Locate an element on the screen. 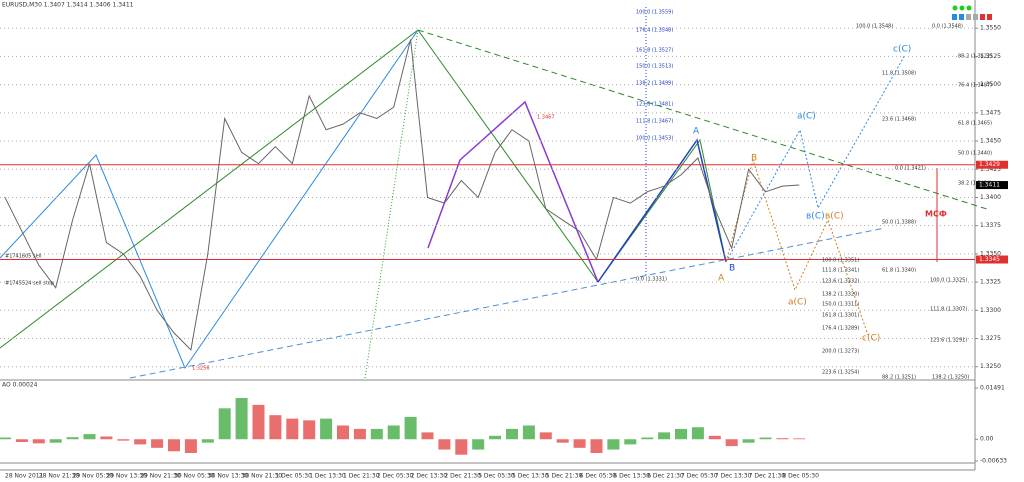 The height and width of the screenshot is (482, 1024). level-label: 1.3345 is located at coordinates (989, 259).